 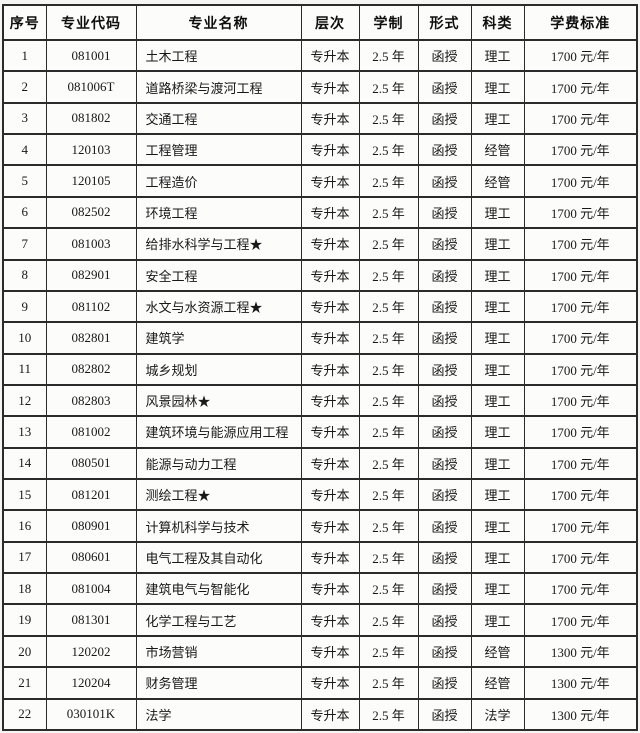 What do you see at coordinates (218, 589) in the screenshot?
I see `cell-name: 建筑电气与智能化` at bounding box center [218, 589].